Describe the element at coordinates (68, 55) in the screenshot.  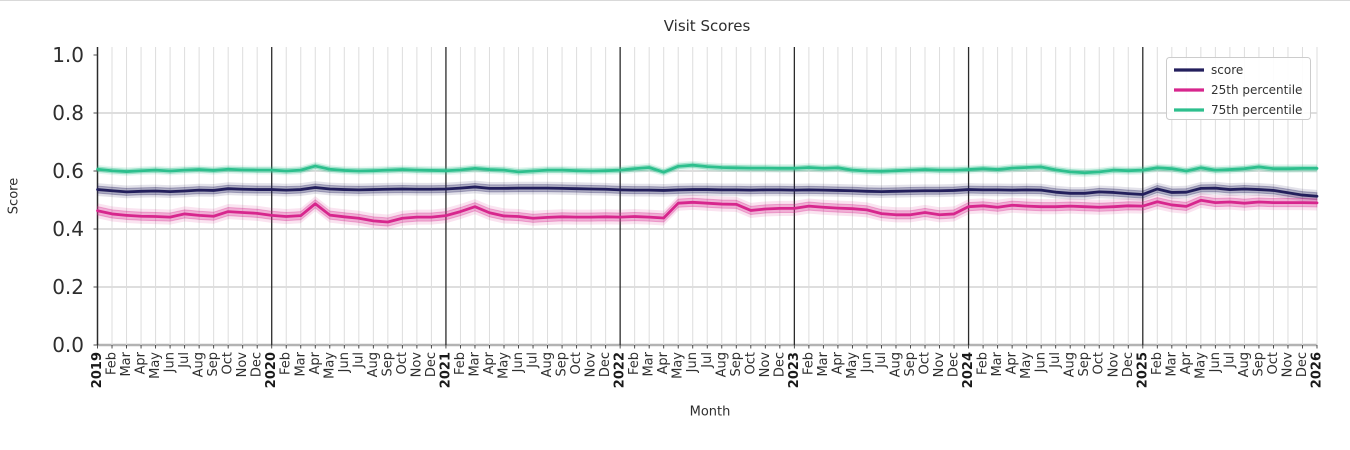
I see `y-tick-label: 1.0` at that location.